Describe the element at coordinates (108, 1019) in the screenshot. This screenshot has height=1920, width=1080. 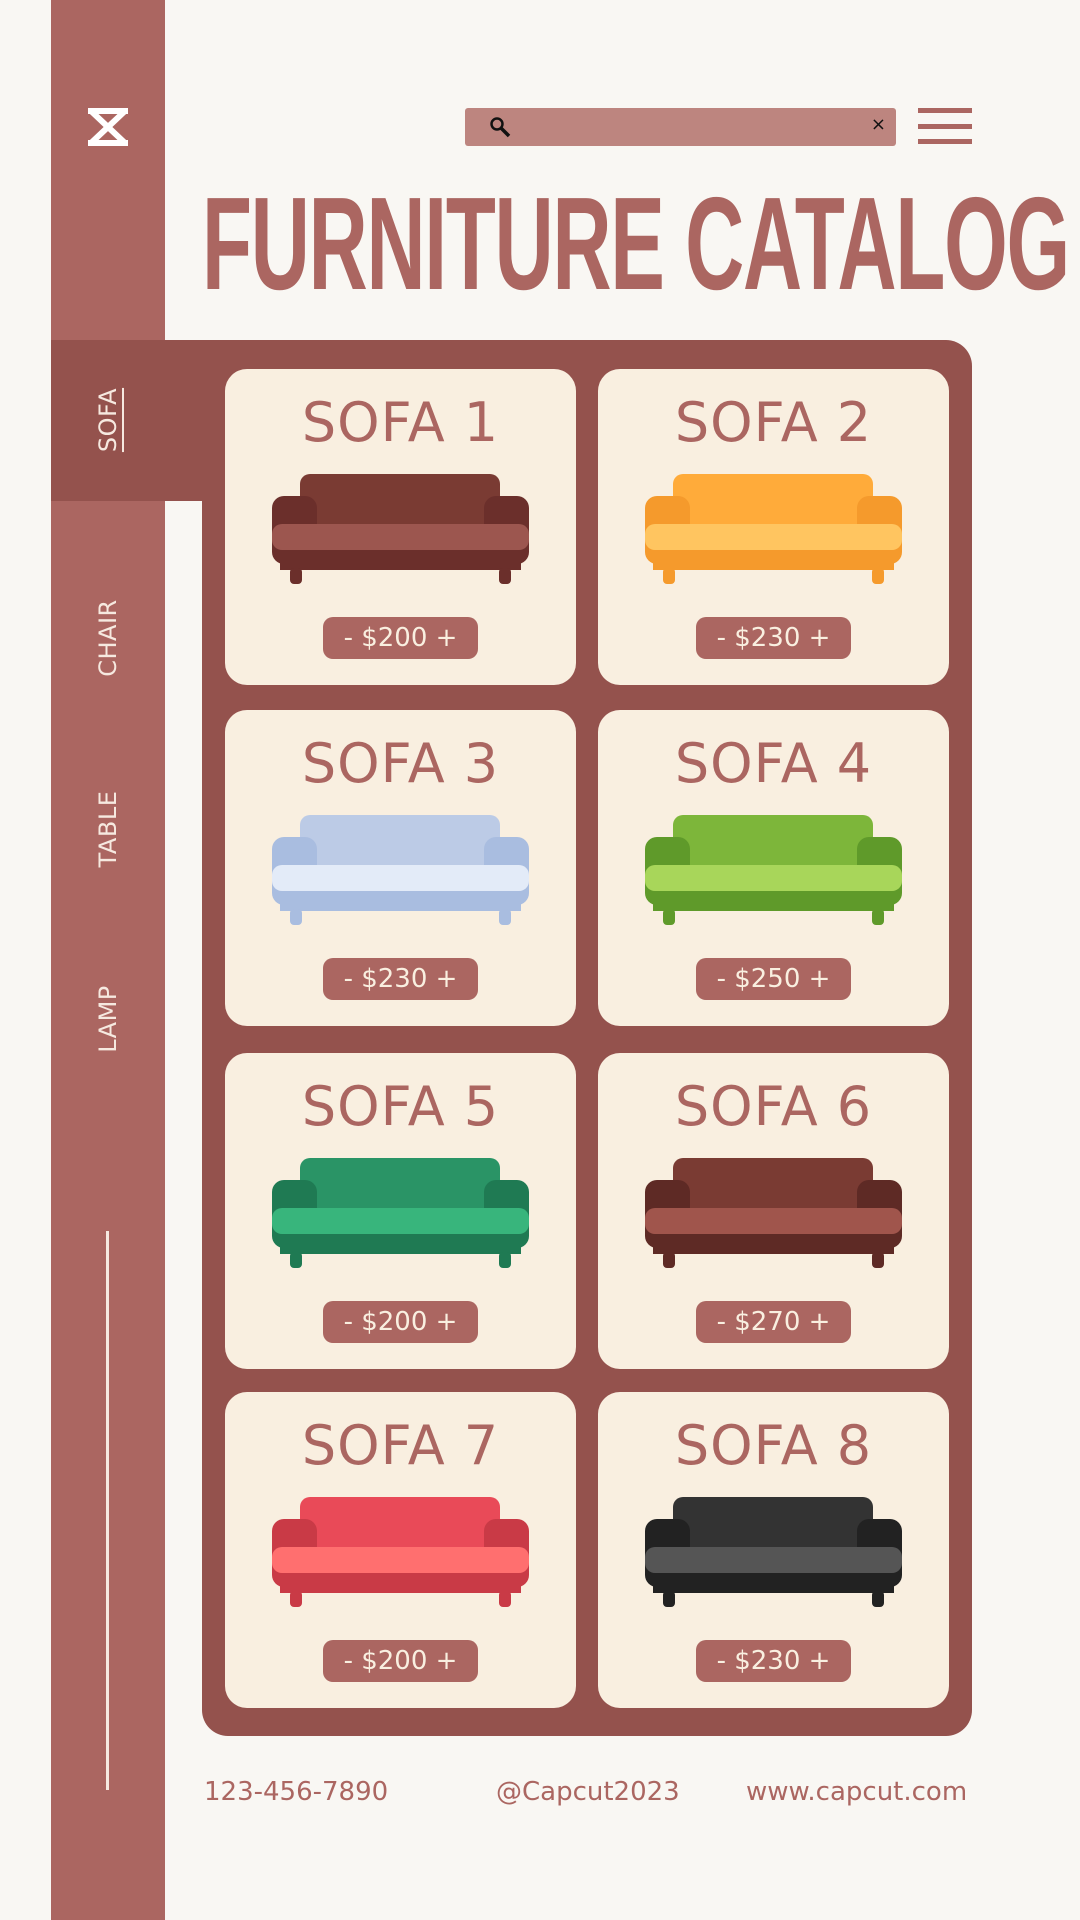
I see `sidebar-item-lamp: LAMP` at that location.